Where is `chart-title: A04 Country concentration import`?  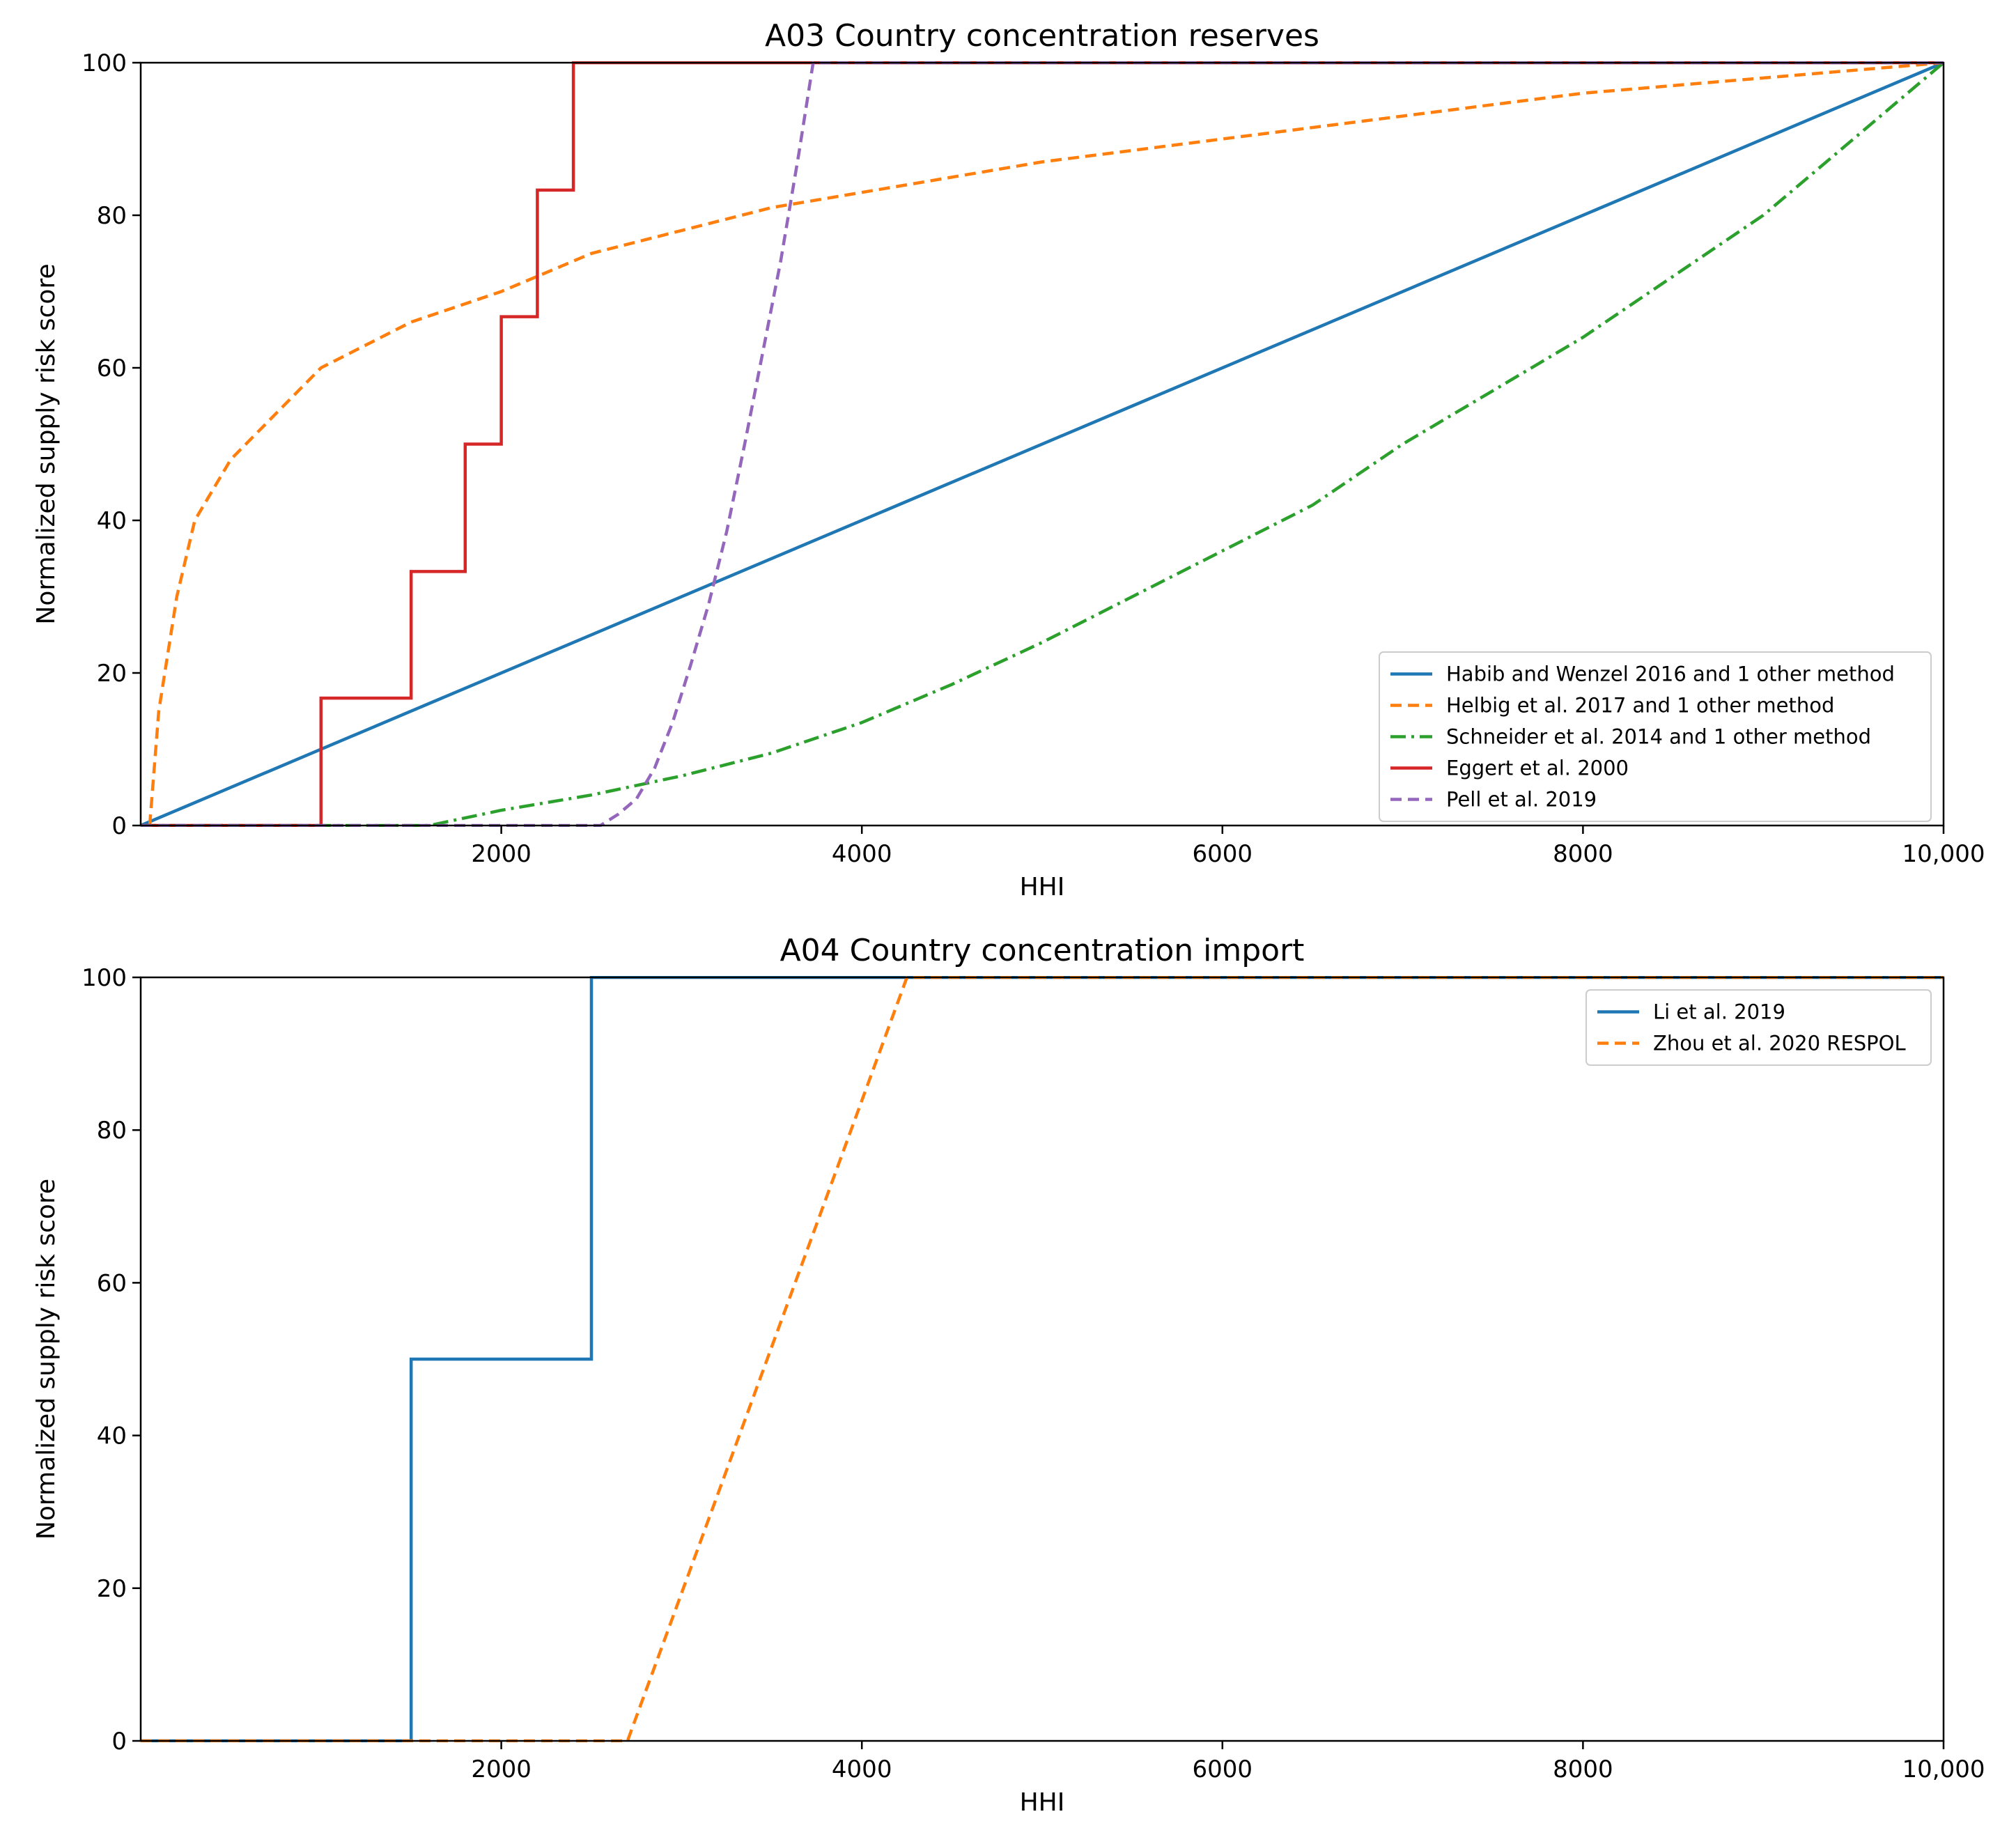
chart-title: A04 Country concentration import is located at coordinates (1042, 950).